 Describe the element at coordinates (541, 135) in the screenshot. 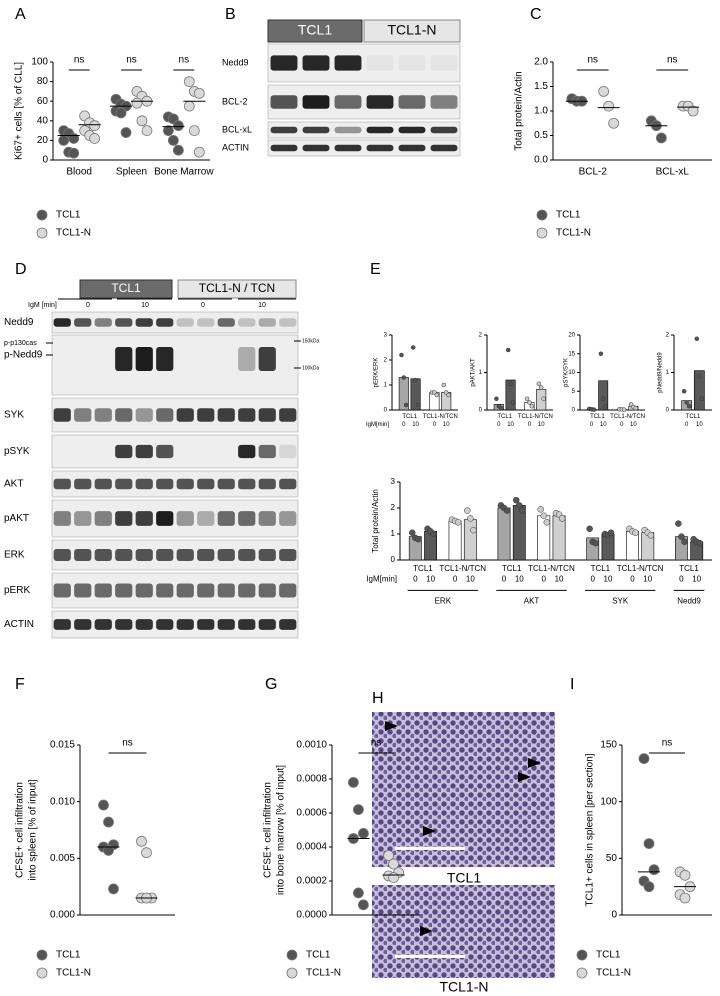

I see `y-tick-label: 0.5` at that location.